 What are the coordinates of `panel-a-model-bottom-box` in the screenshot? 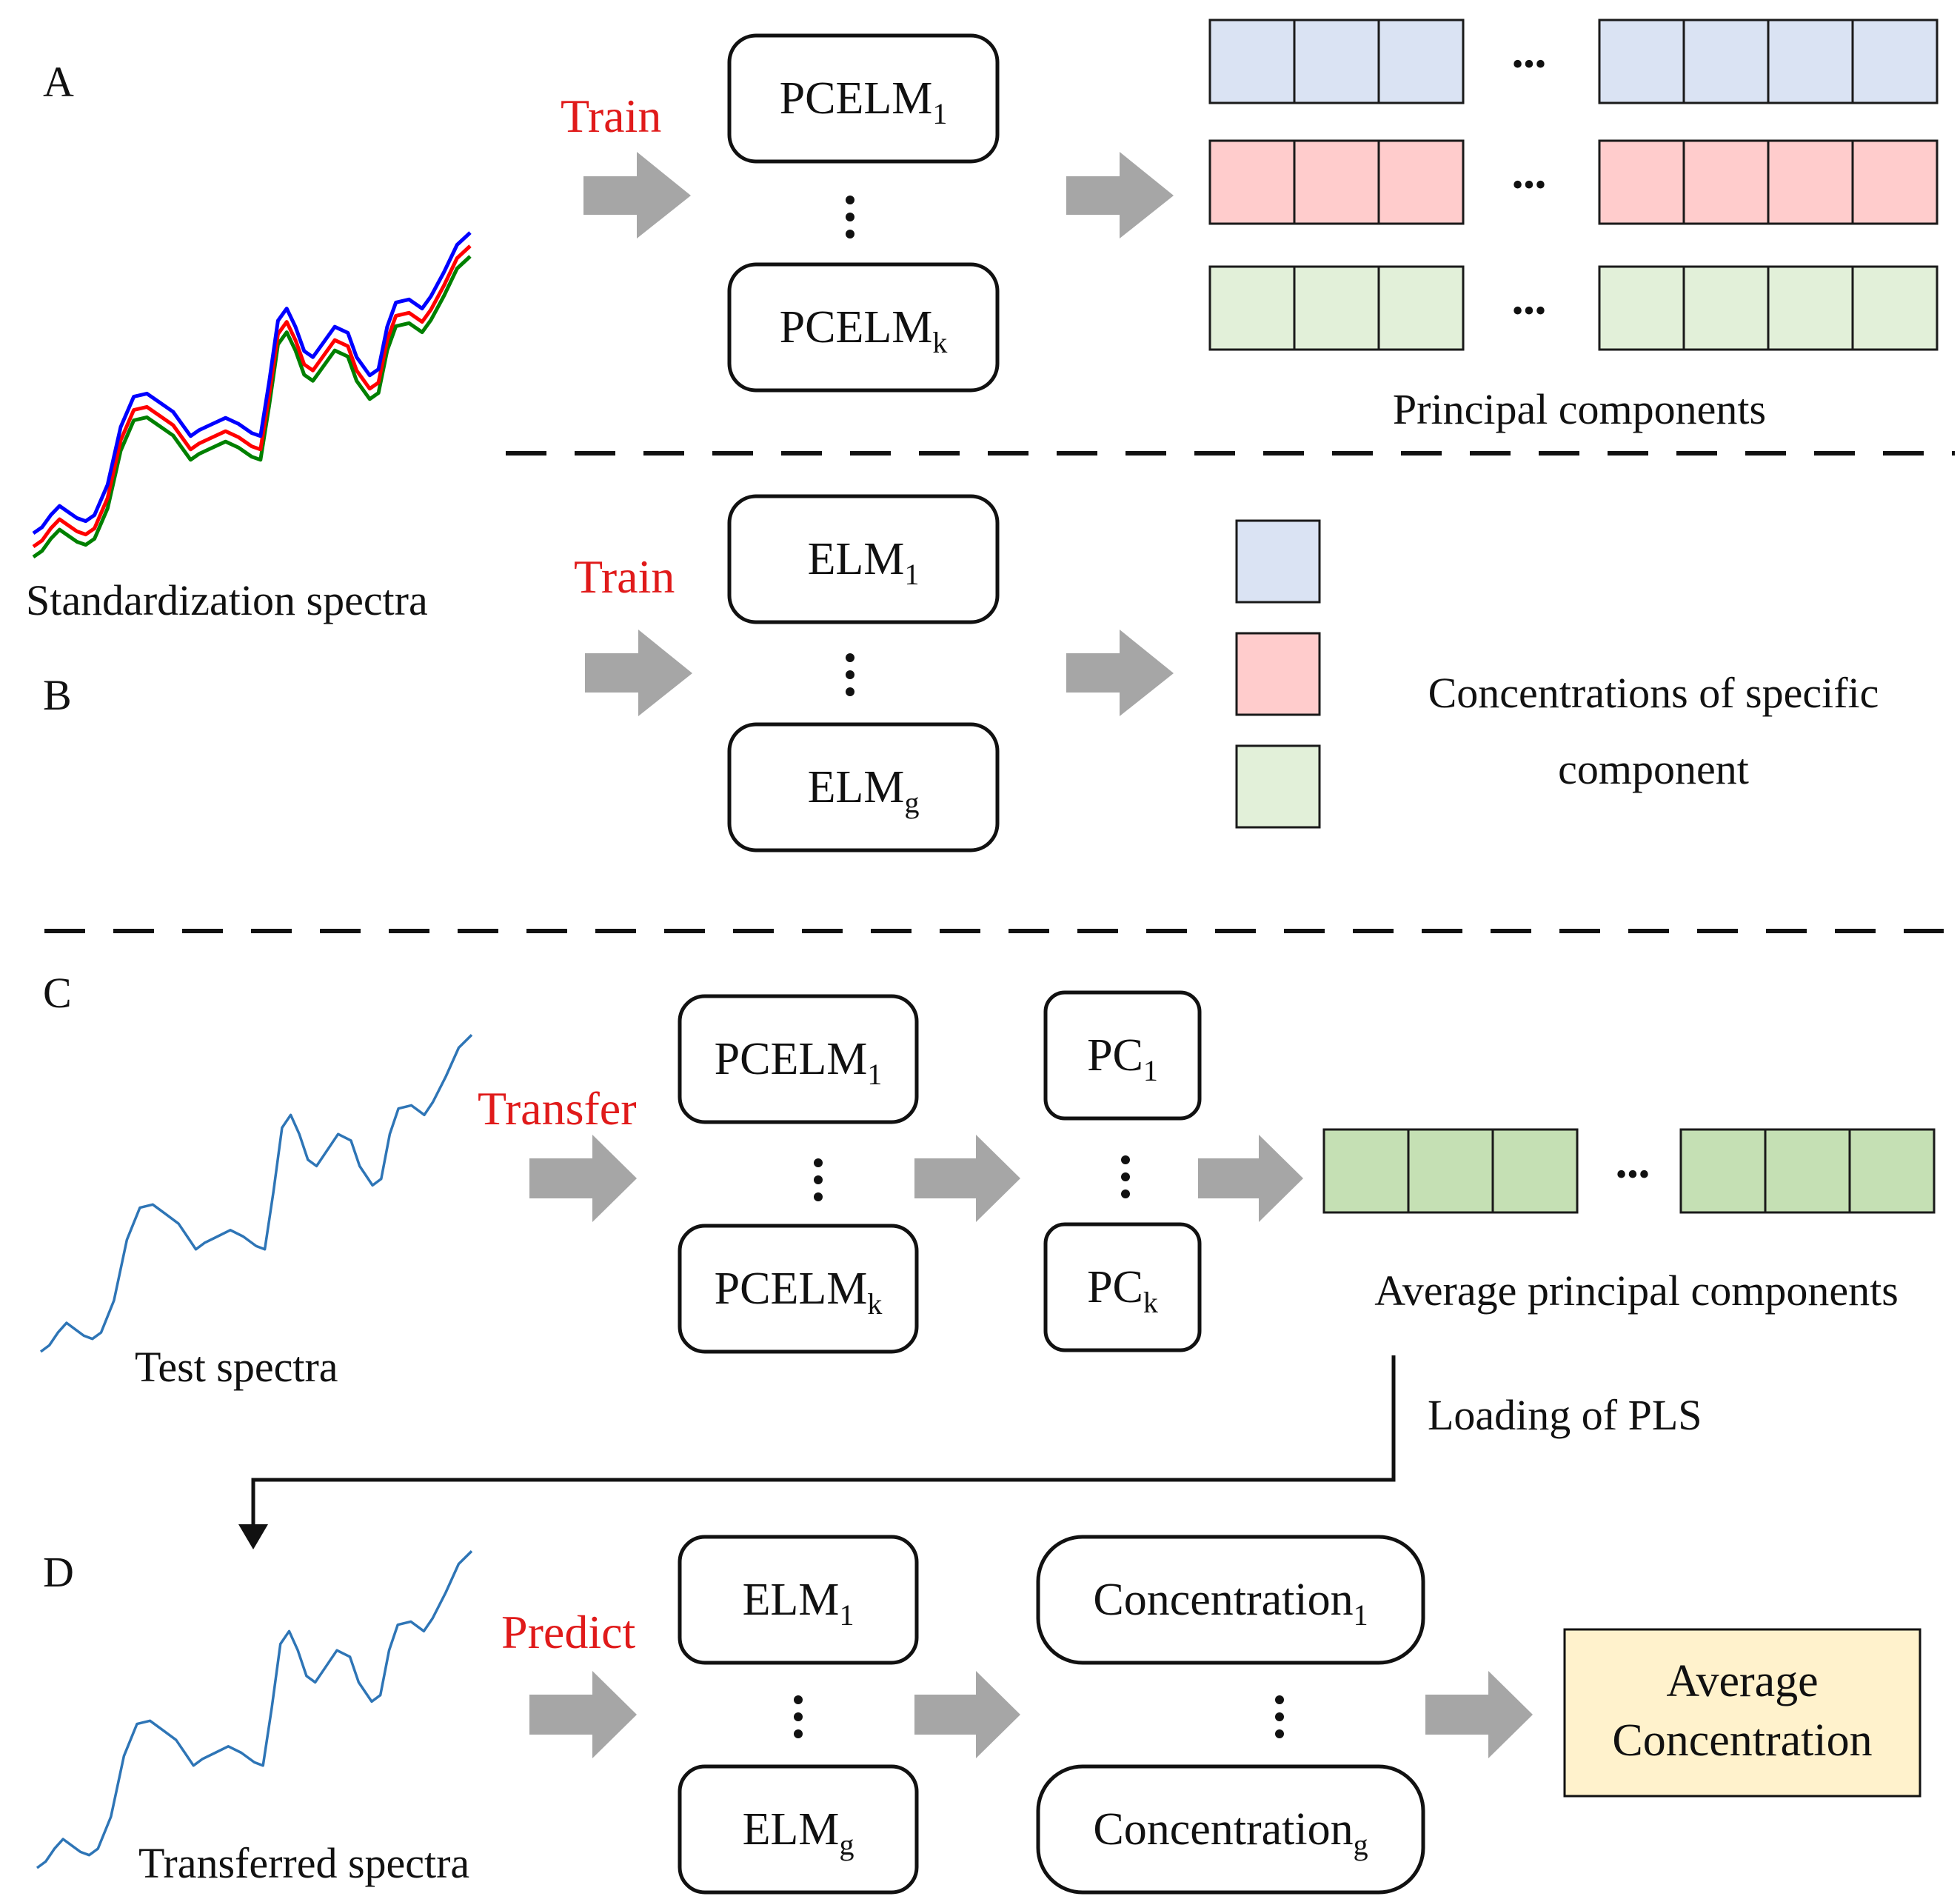 It's located at (863, 327).